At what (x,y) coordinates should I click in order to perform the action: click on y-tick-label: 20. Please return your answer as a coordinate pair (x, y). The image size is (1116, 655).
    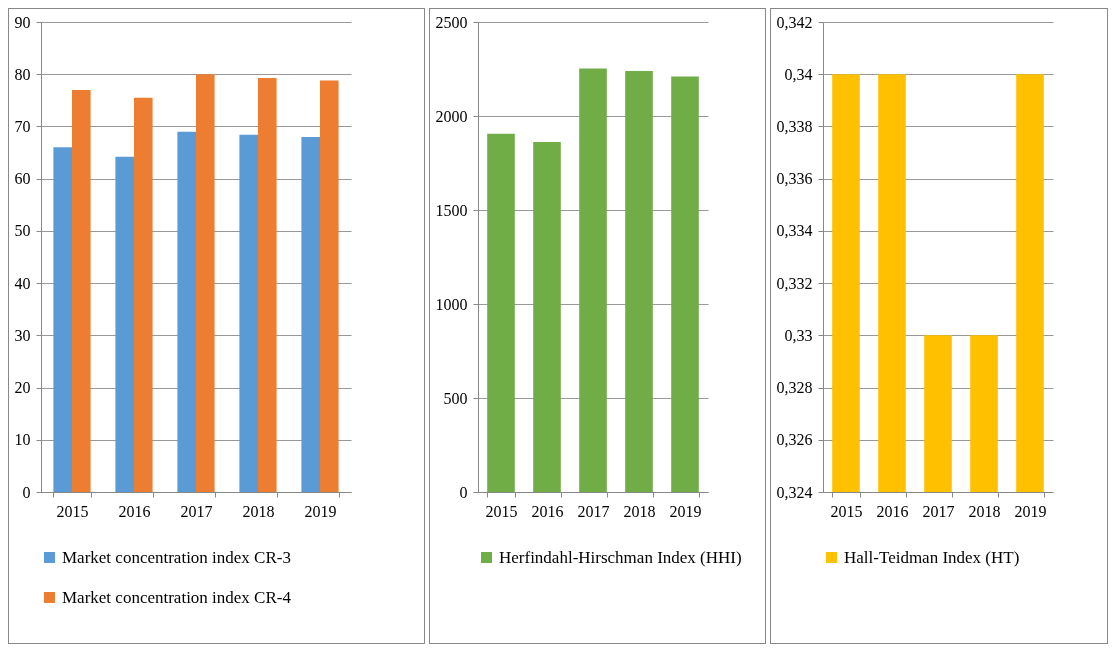
    Looking at the image, I should click on (22, 388).